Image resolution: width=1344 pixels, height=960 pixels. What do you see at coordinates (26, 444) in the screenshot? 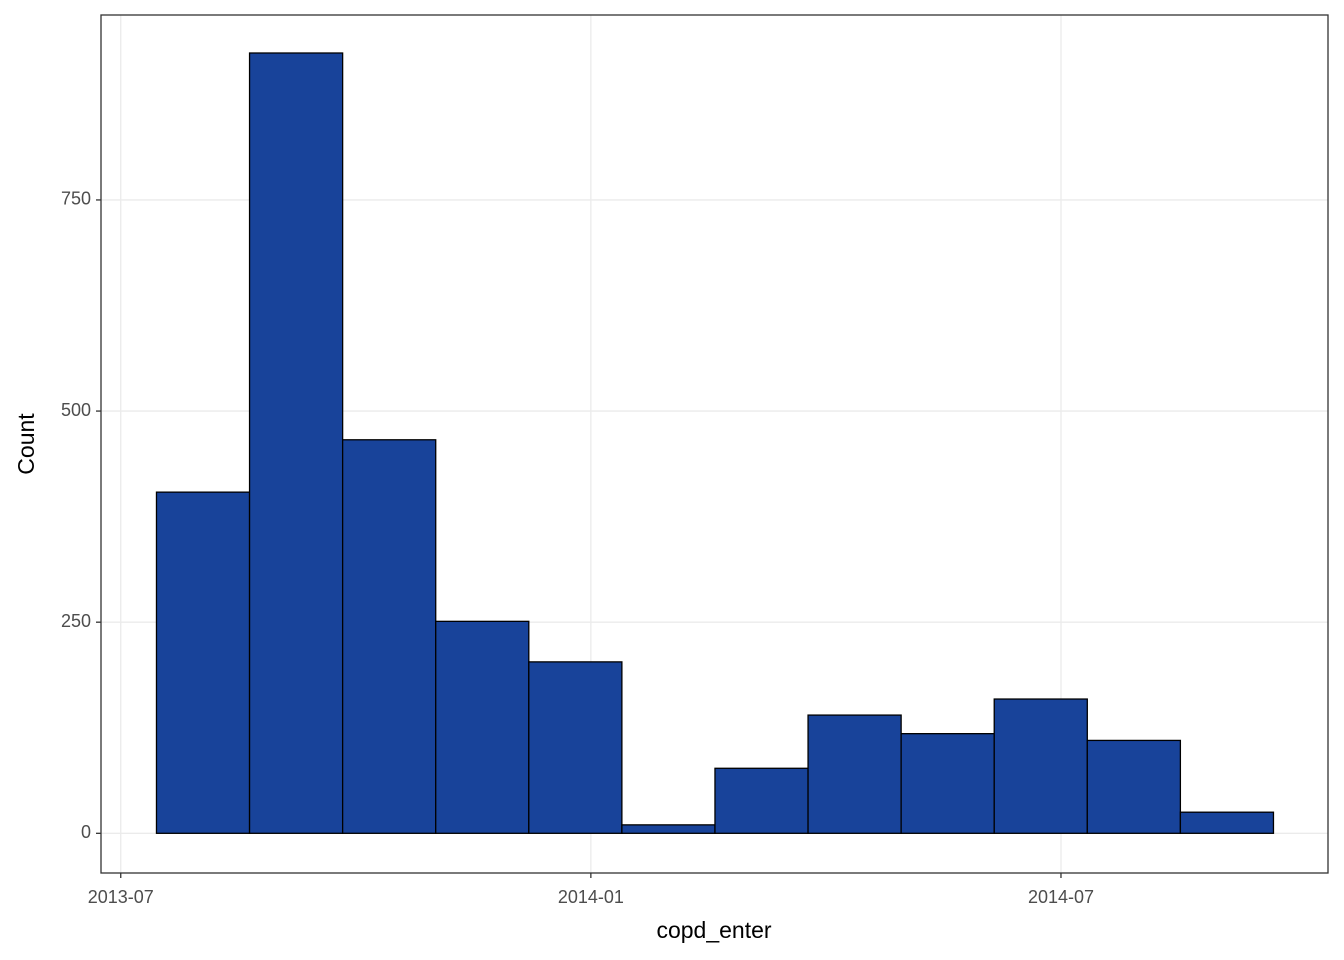
I see `y-axis-label: Count` at bounding box center [26, 444].